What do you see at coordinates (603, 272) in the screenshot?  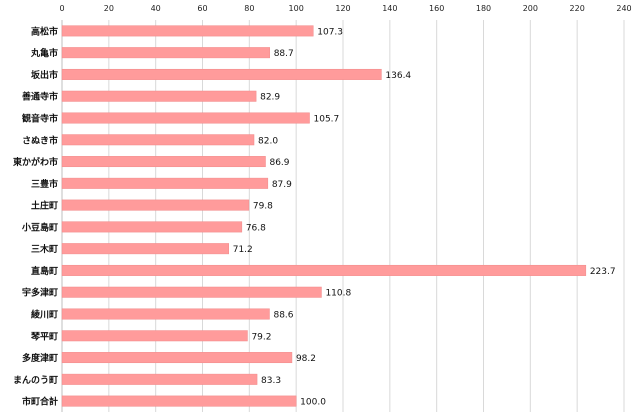 I see `value-label: 223.7` at bounding box center [603, 272].